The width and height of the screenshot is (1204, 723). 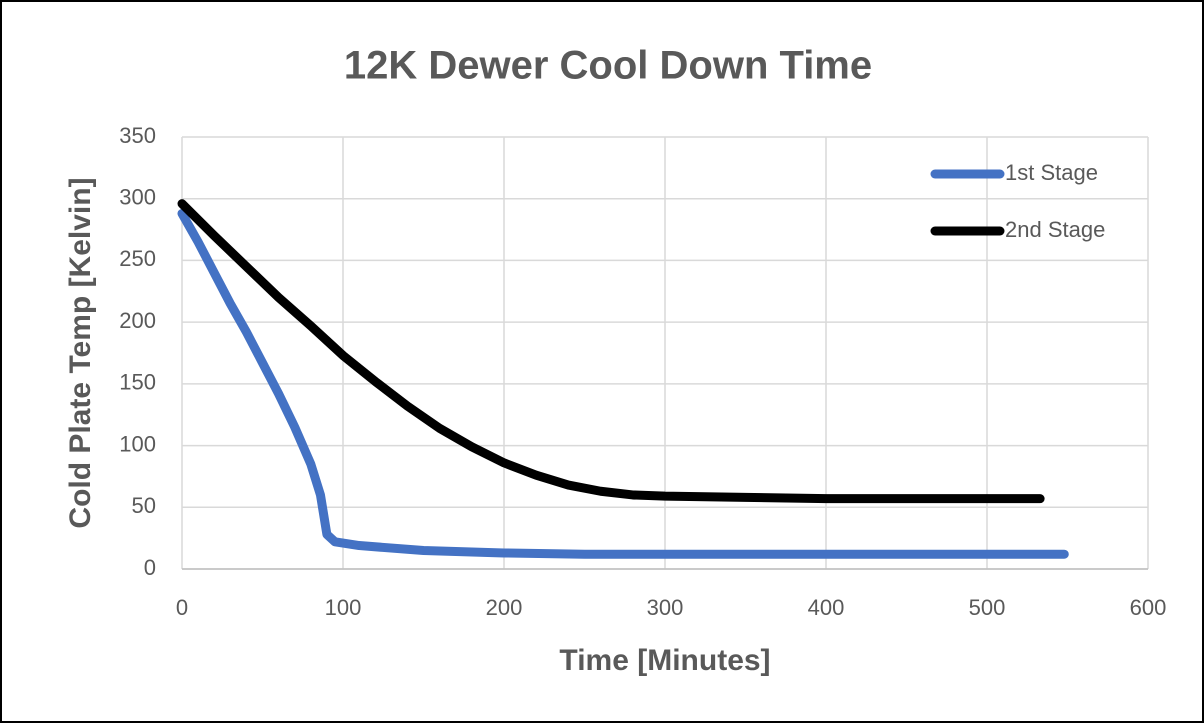 What do you see at coordinates (664, 660) in the screenshot?
I see `x-axis-title: Time [Minutes]` at bounding box center [664, 660].